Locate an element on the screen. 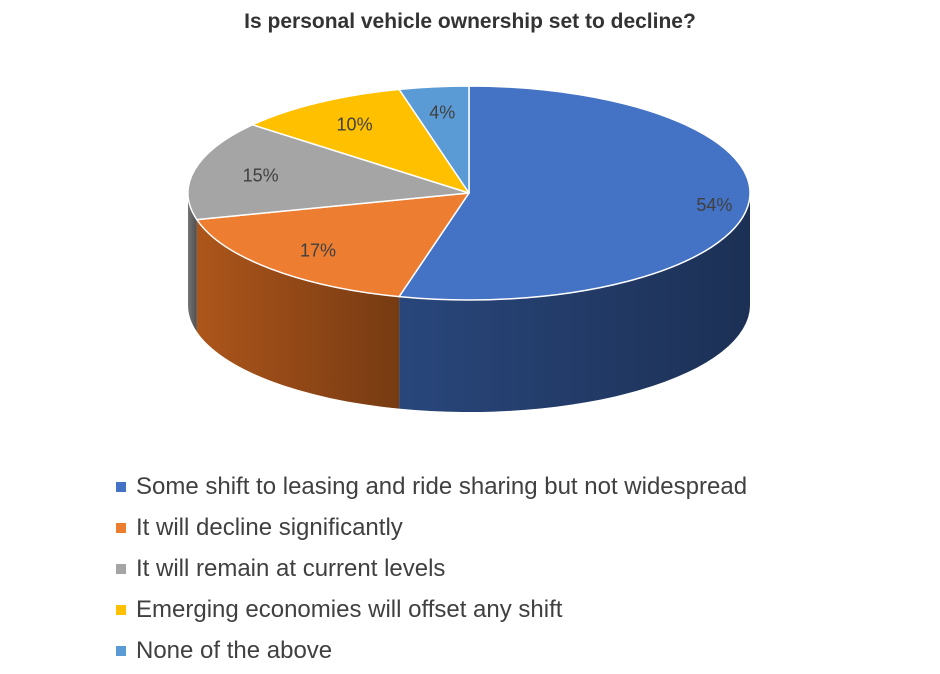 This screenshot has height=674, width=940. pie-labels: 54% 17% 15% 10% 4% is located at coordinates (488, 181).